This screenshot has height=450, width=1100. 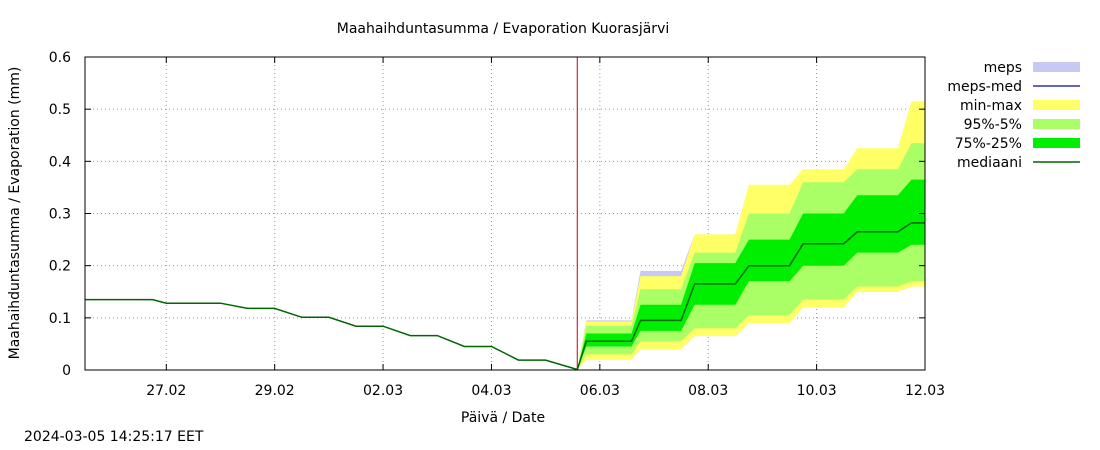 I want to click on legend-label: min-max, so click(x=991, y=106).